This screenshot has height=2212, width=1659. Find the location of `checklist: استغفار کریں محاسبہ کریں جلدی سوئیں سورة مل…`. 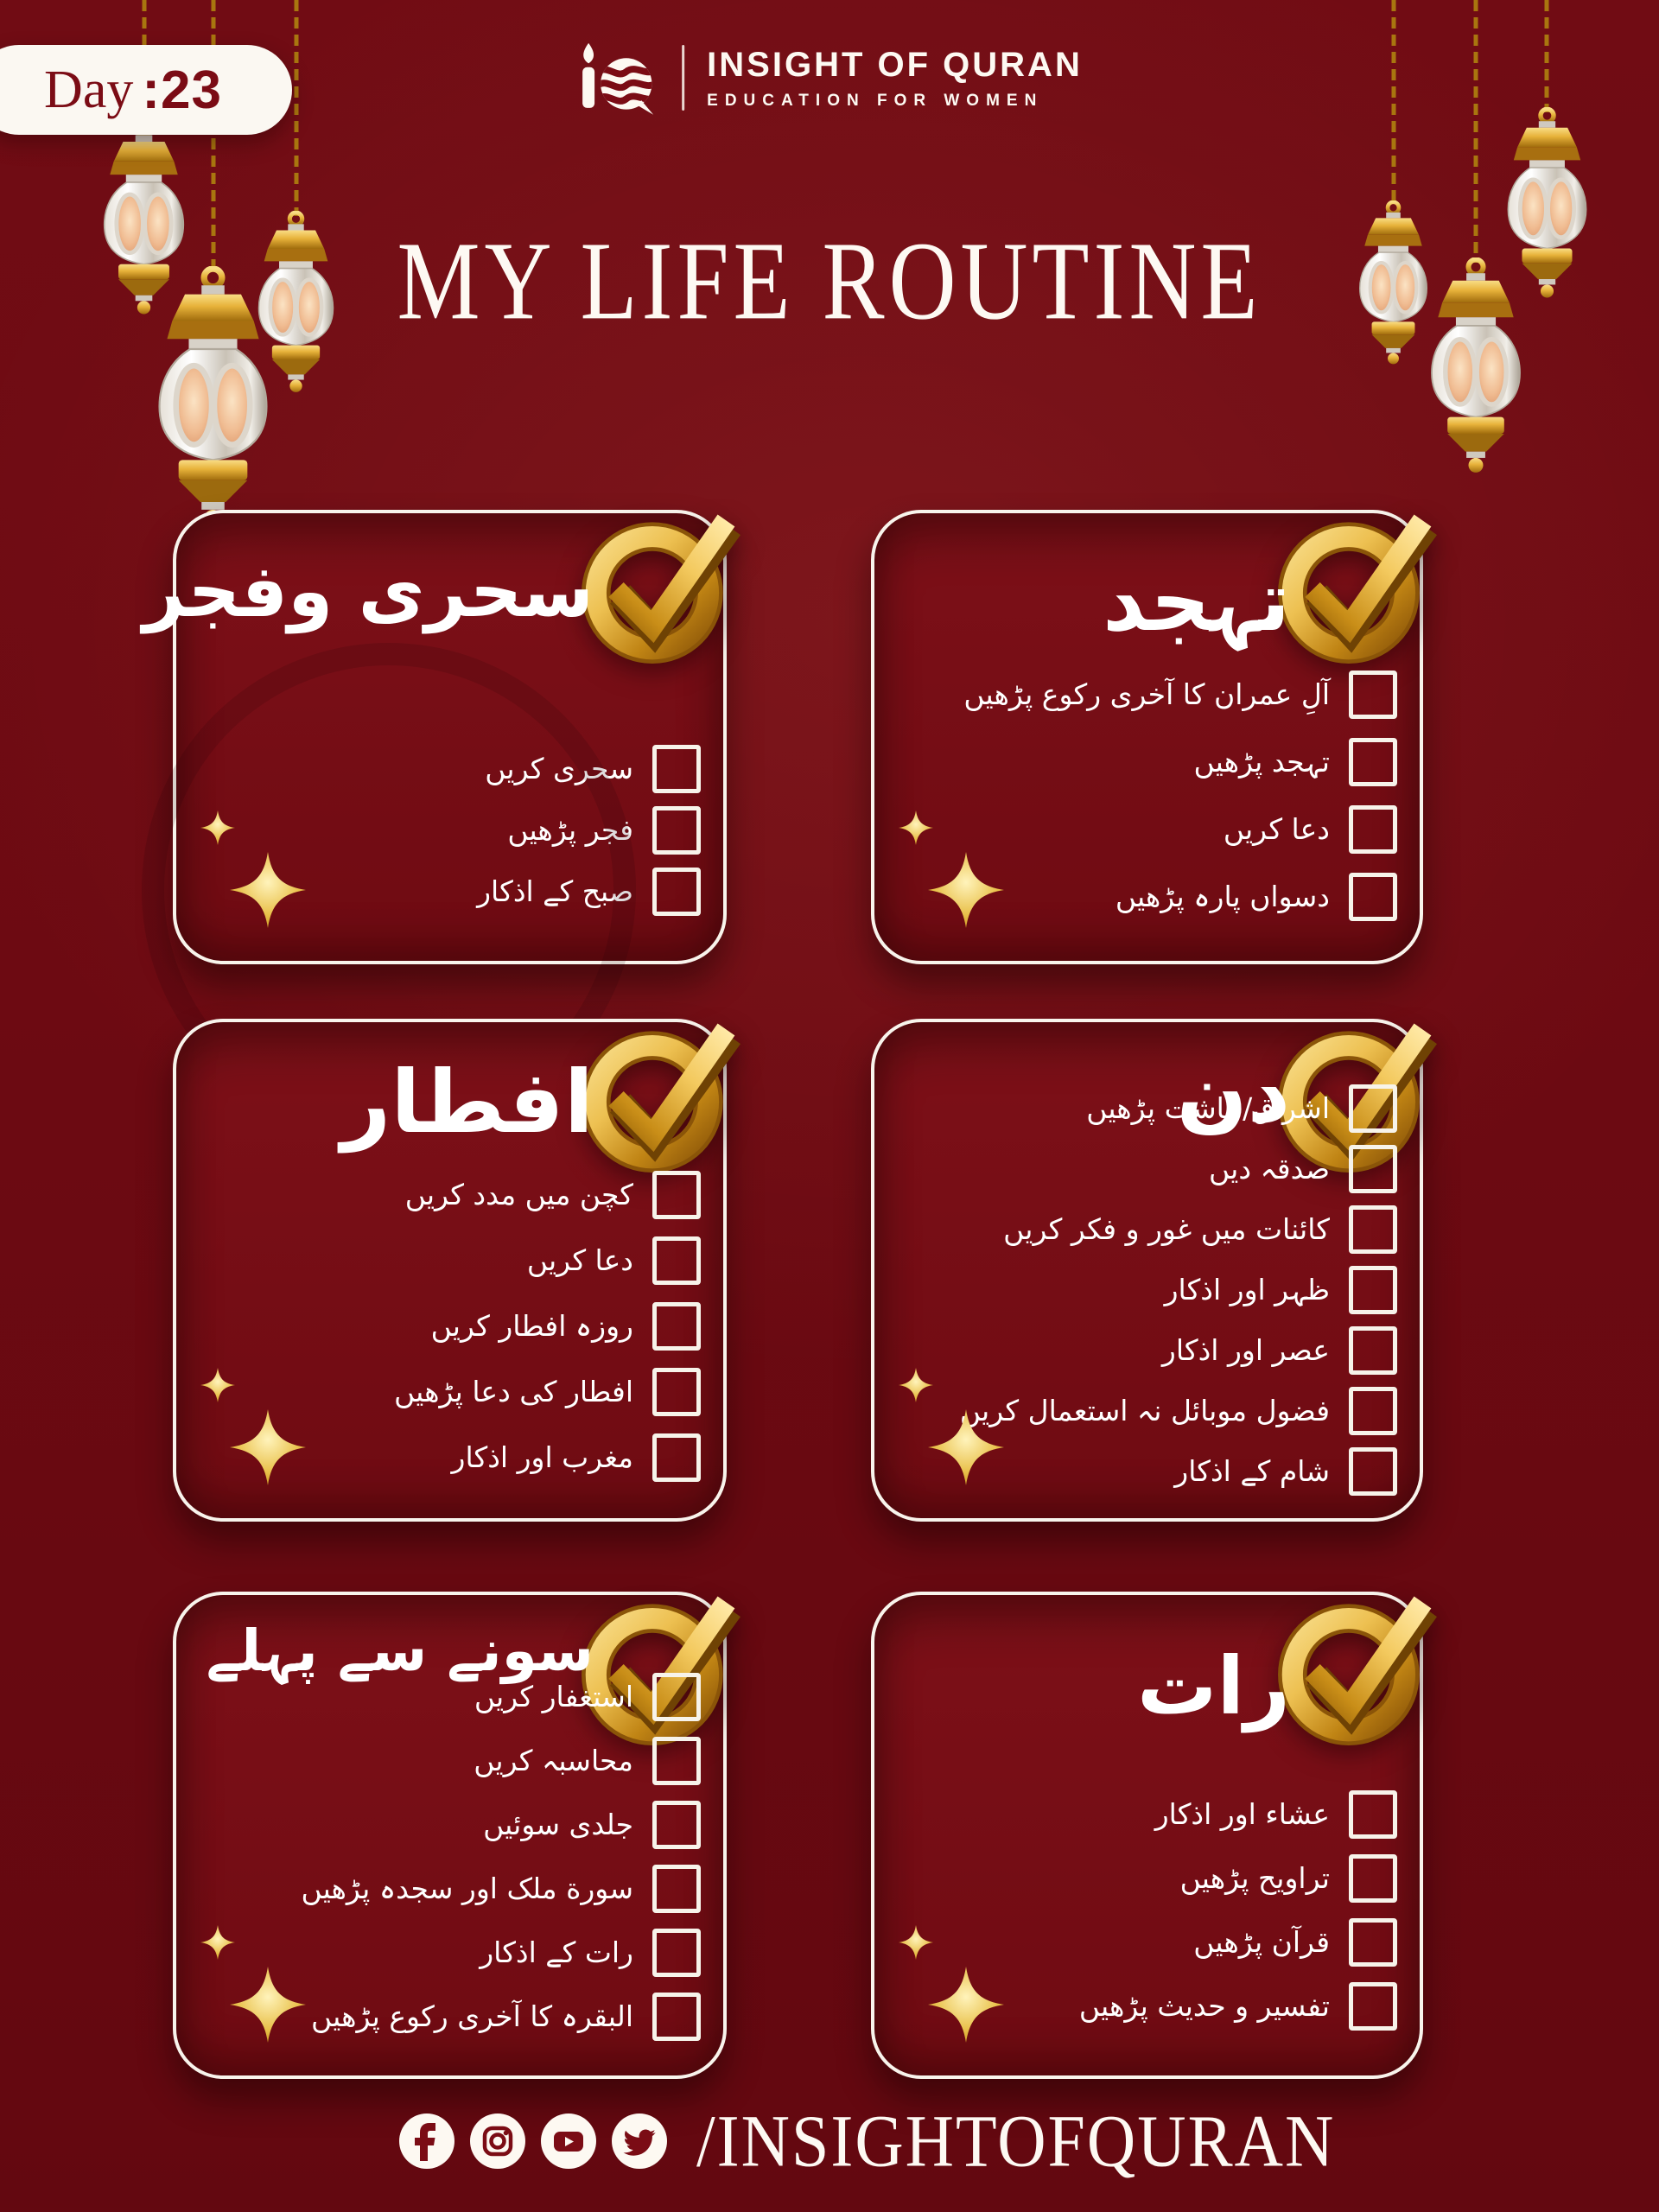

checklist: استغفار کریں محاسبہ کریں جلدی سوئیں سورة مل… is located at coordinates (450, 1874).